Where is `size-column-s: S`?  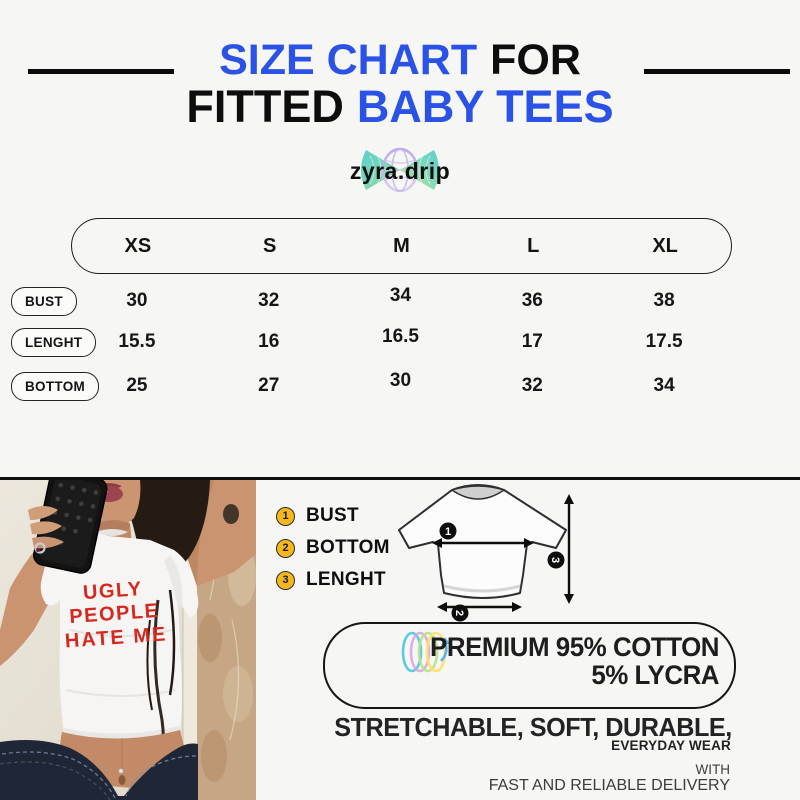 size-column-s: S is located at coordinates (270, 245).